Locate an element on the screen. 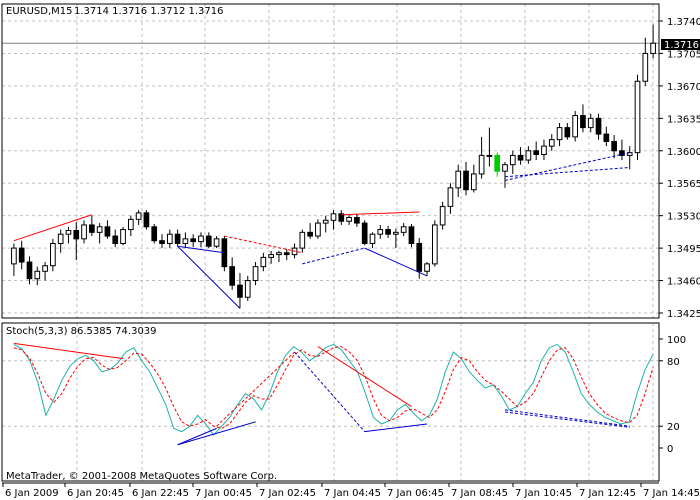 Image resolution: width=700 pixels, height=500 pixels. stoch-tick-label: 80 is located at coordinates (673, 362).